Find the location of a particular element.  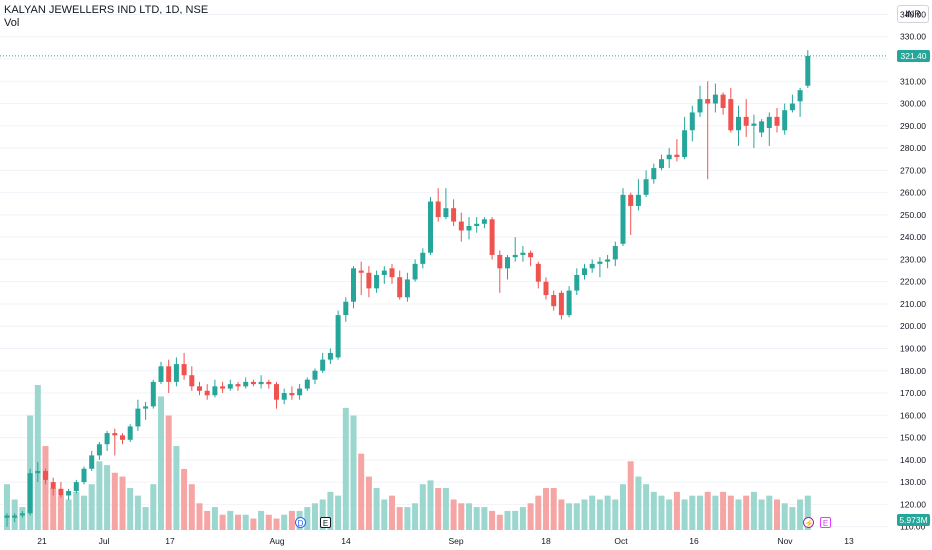

x-tick-label: 18 is located at coordinates (546, 541).